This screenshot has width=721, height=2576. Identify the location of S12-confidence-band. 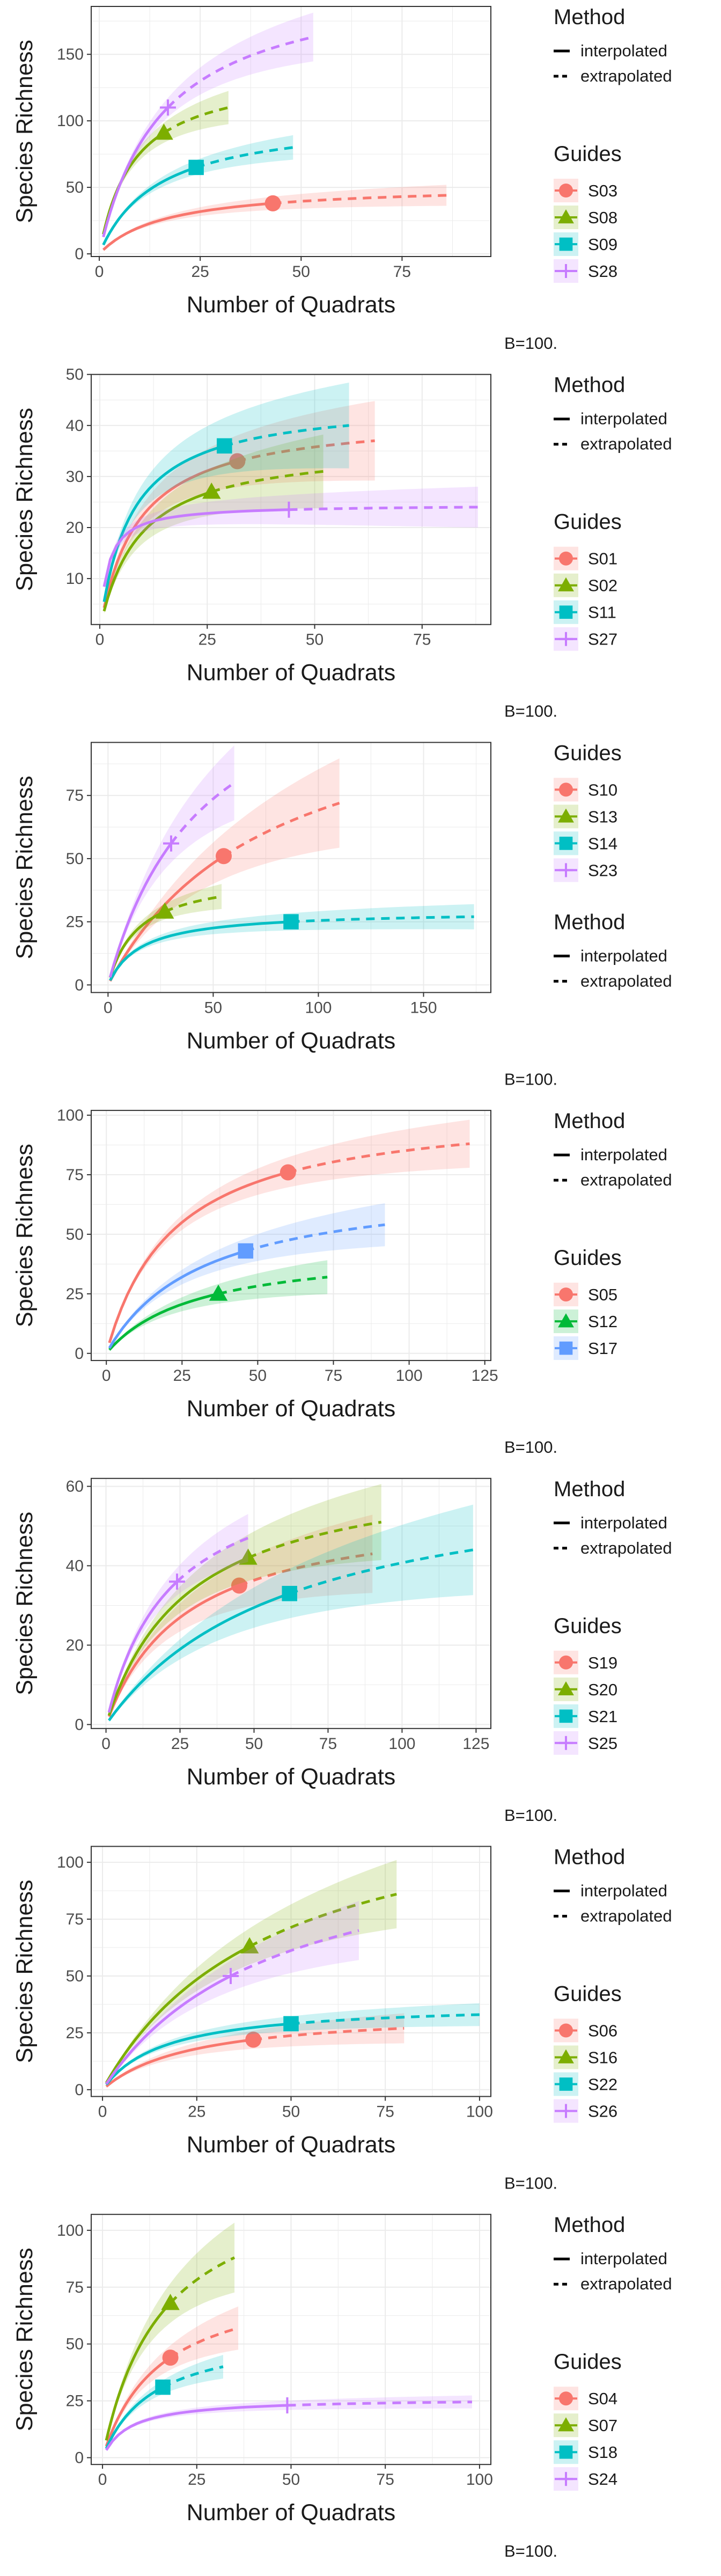
(219, 1305).